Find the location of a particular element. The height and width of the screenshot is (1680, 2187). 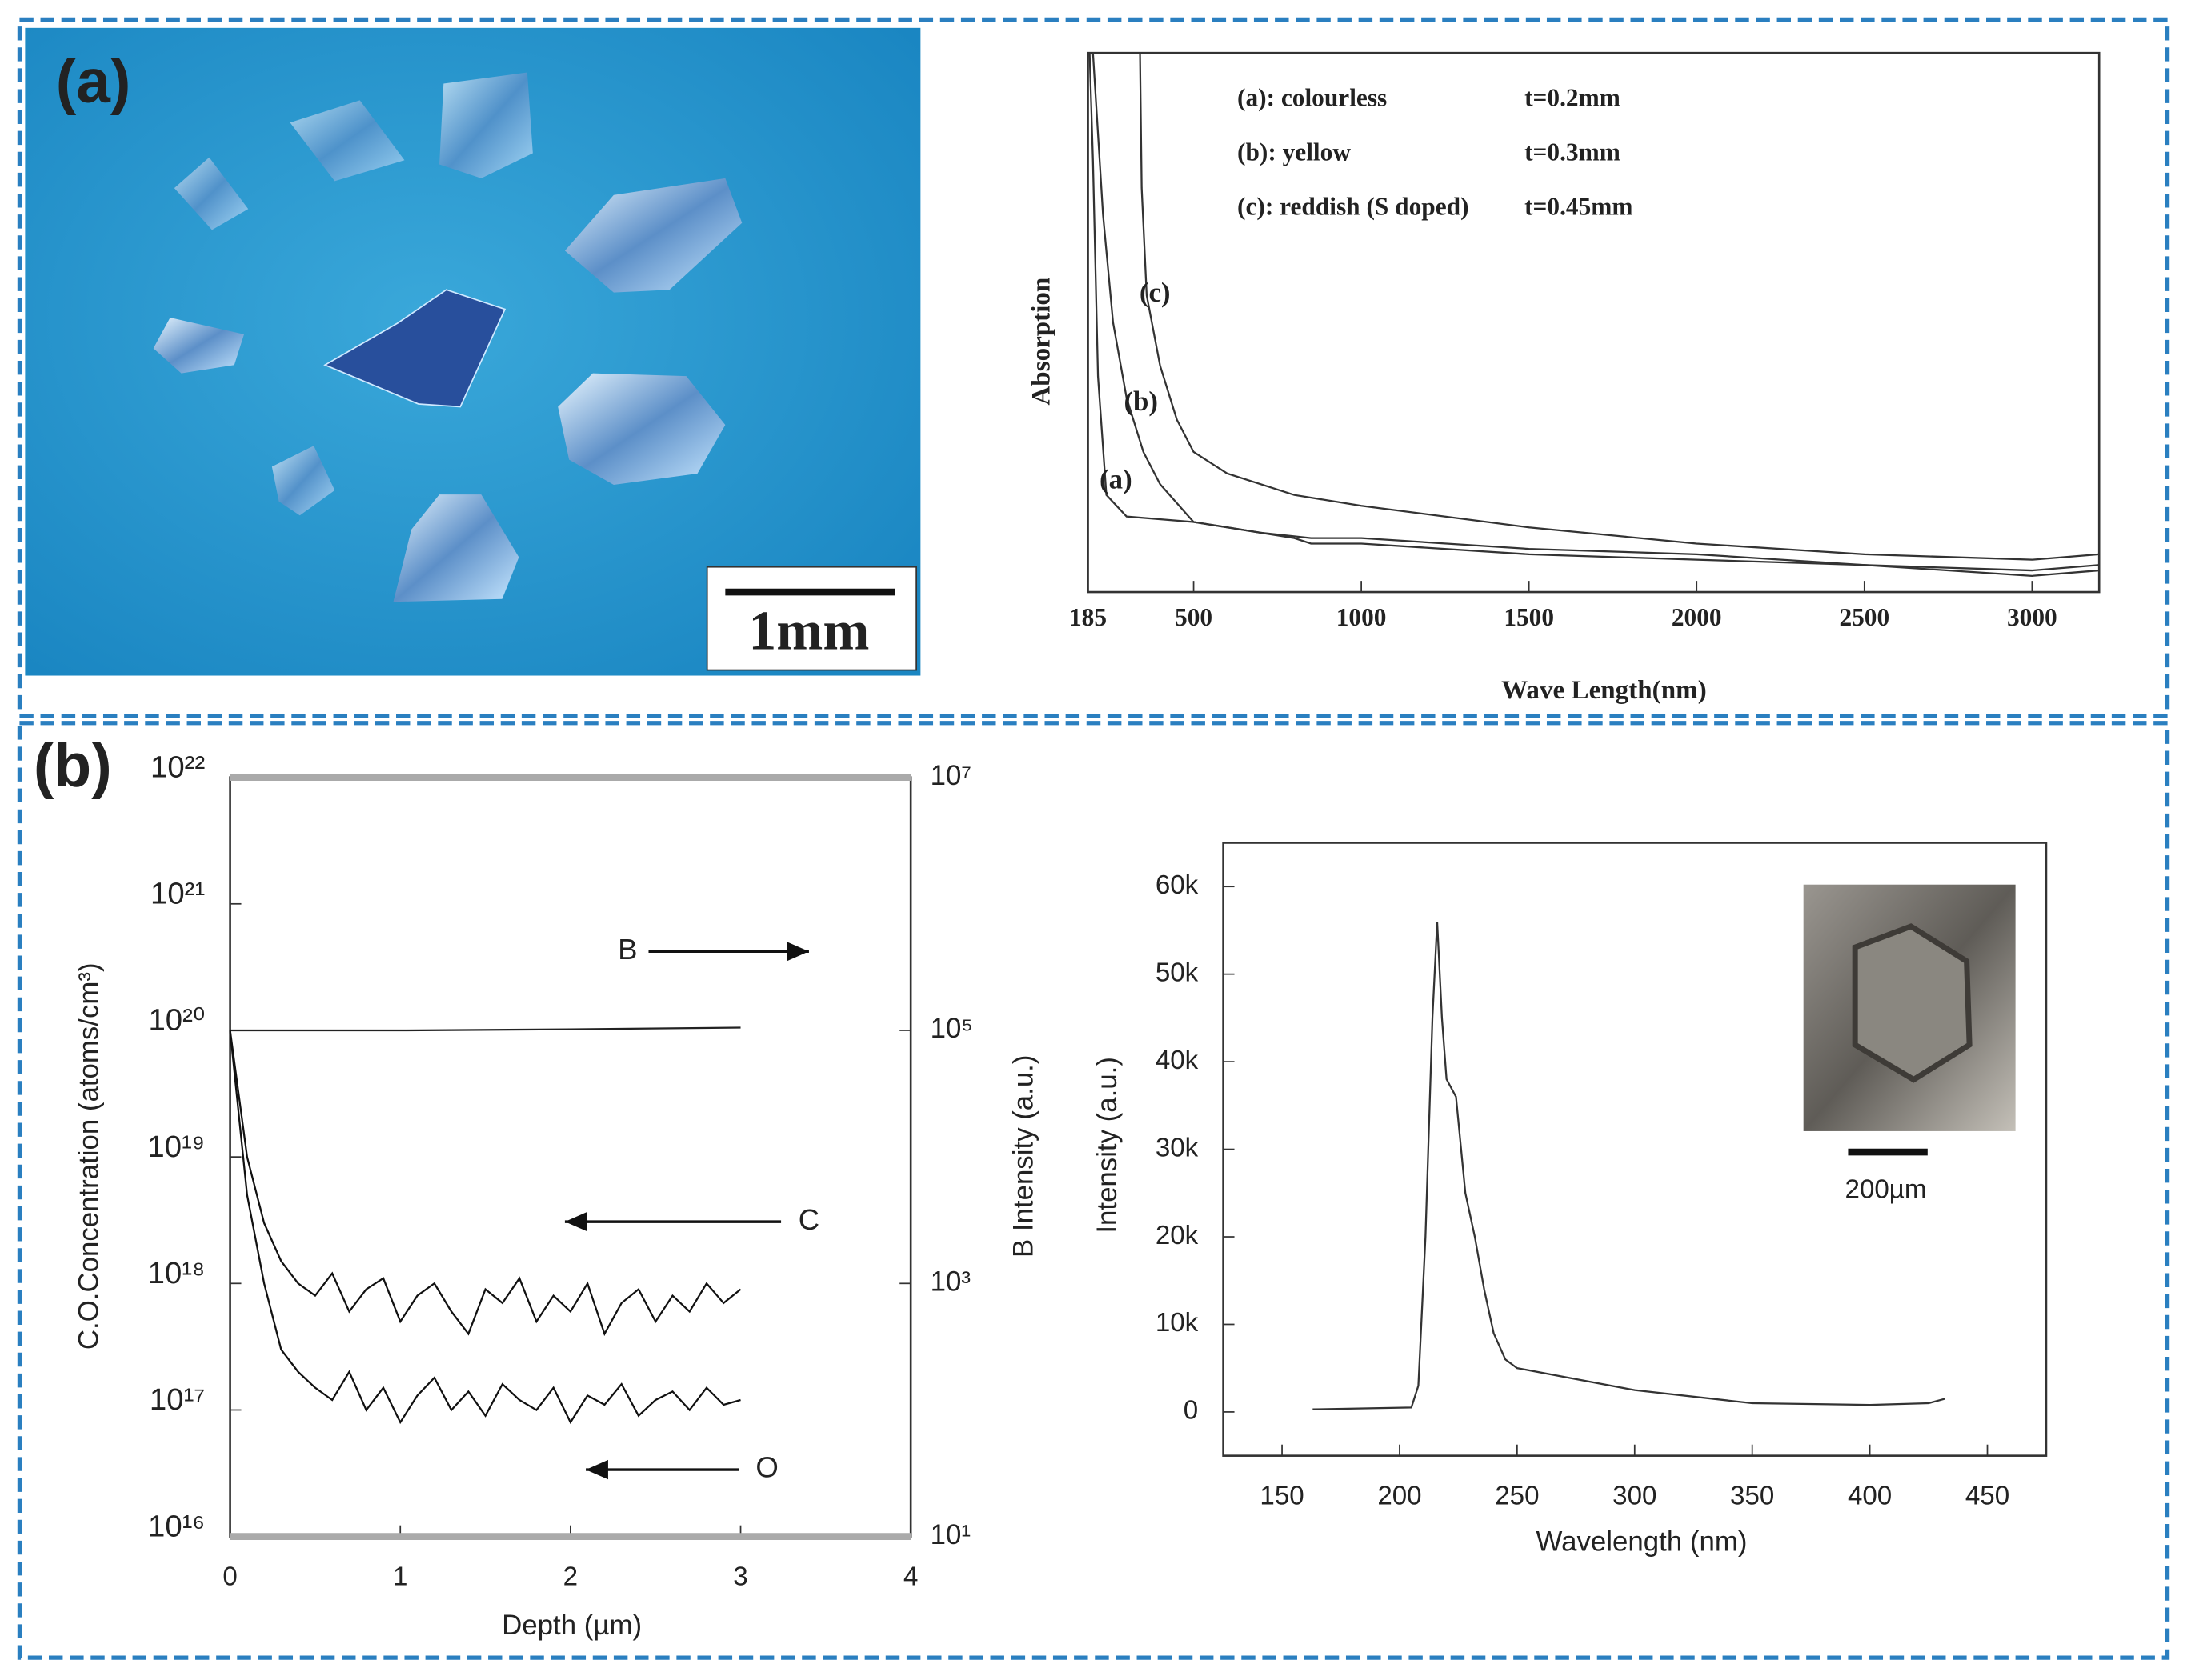

y-tick-label: 10¹⁸ is located at coordinates (177, 1273).